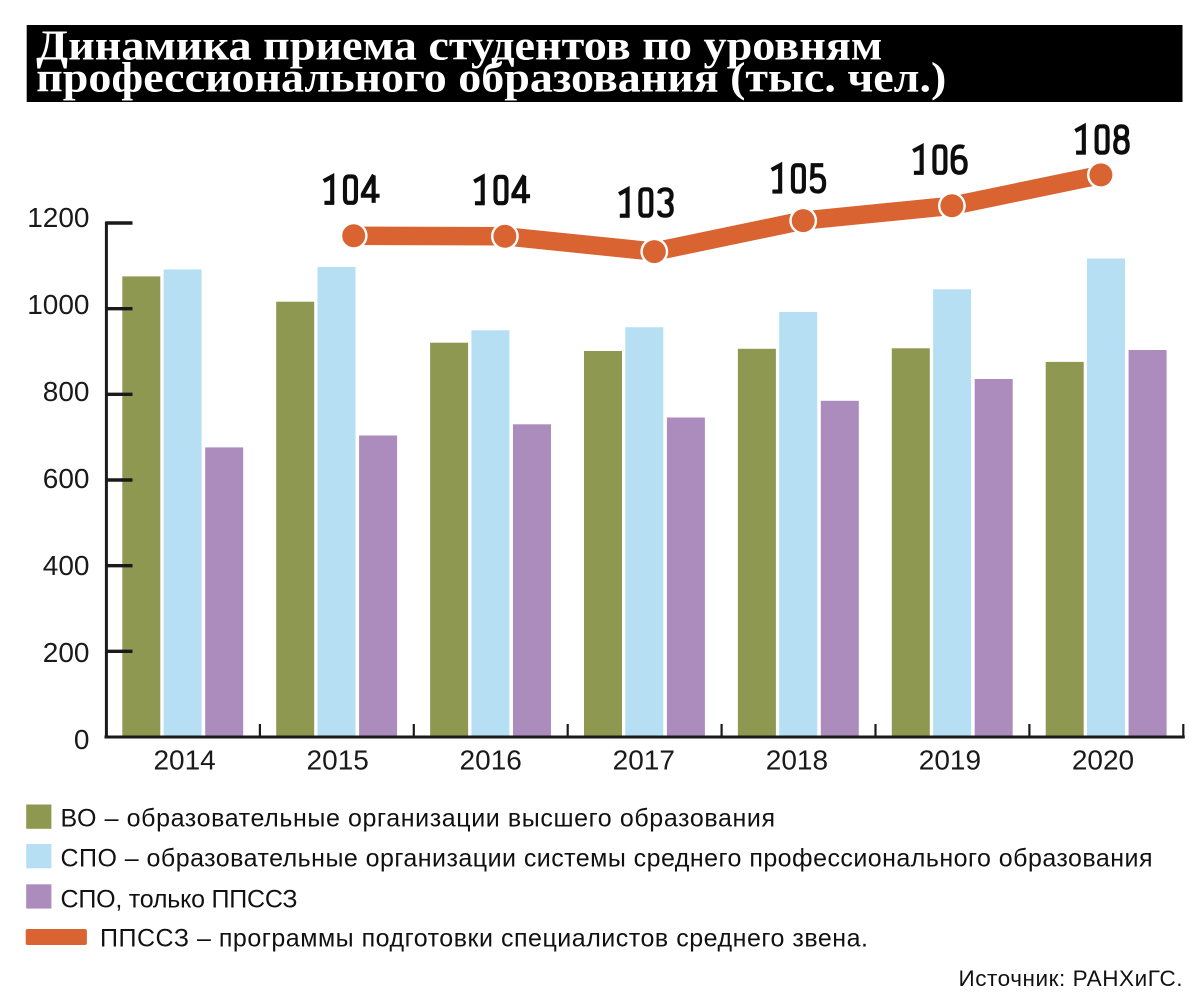 This screenshot has width=1200, height=1003. Describe the element at coordinates (66, 652) in the screenshot. I see `svg-text: 200` at that location.